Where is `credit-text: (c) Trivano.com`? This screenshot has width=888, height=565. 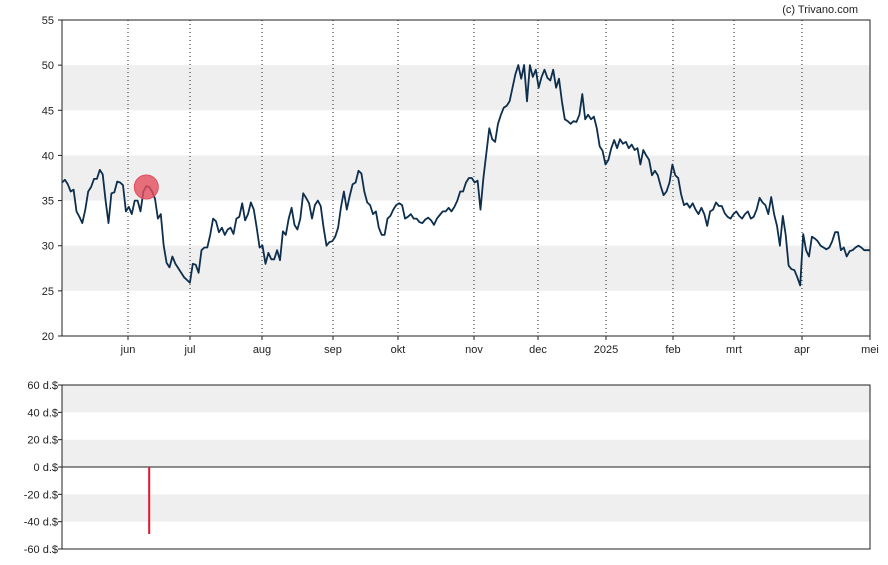
credit-text: (c) Trivano.com is located at coordinates (820, 10).